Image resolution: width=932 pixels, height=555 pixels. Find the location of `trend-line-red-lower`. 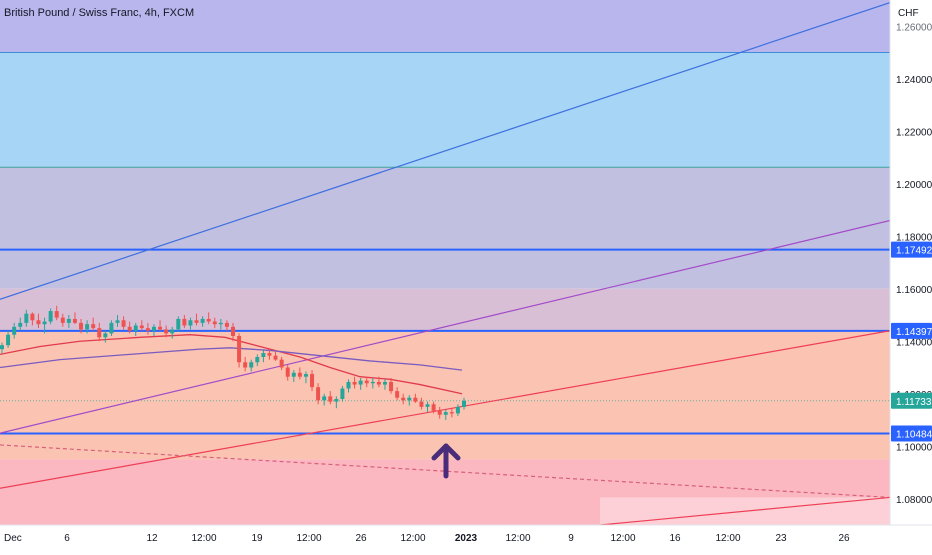

trend-line-red-lower is located at coordinates (744, 510).